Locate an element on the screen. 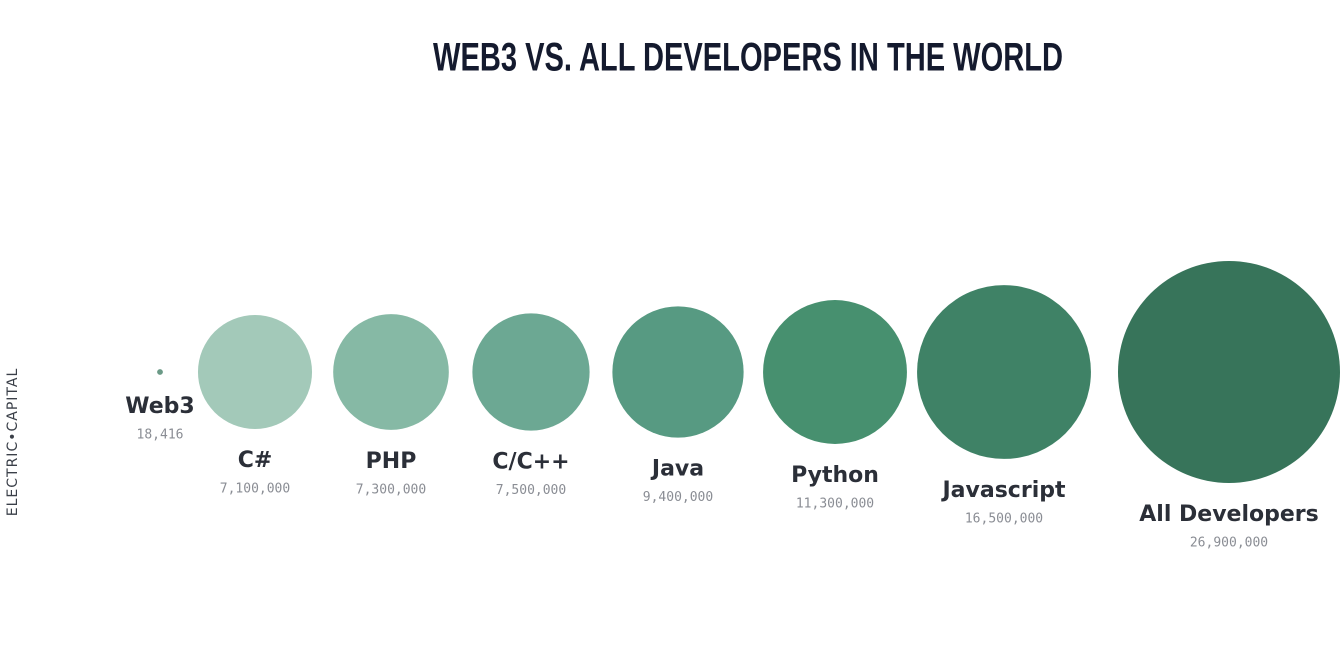  value-label: 11,300,000 is located at coordinates (835, 503).